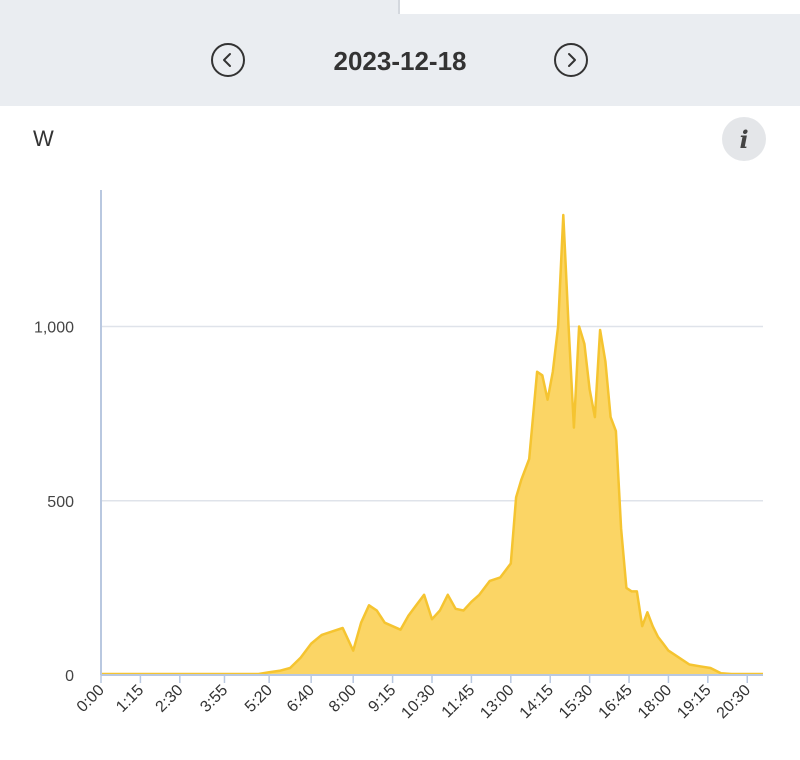 This screenshot has height=760, width=800. What do you see at coordinates (200, 7) in the screenshot?
I see `tab-left` at bounding box center [200, 7].